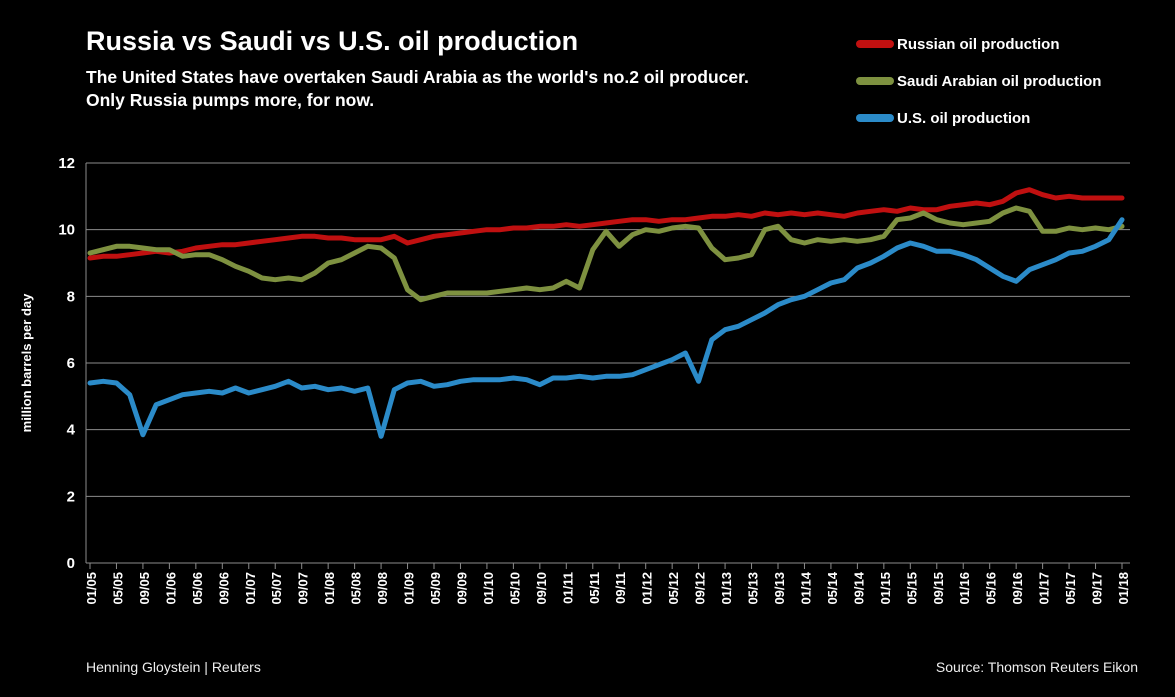 The width and height of the screenshot is (1175, 697). Describe the element at coordinates (382, 588) in the screenshot. I see `x-axis-tick-label: 09/08` at that location.